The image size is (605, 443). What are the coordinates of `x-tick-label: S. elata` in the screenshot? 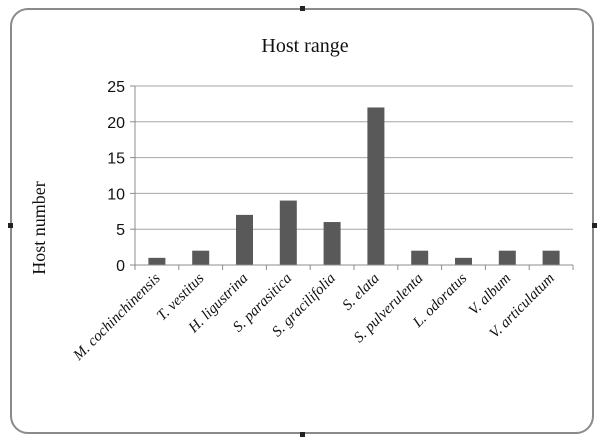 It's located at (361, 292).